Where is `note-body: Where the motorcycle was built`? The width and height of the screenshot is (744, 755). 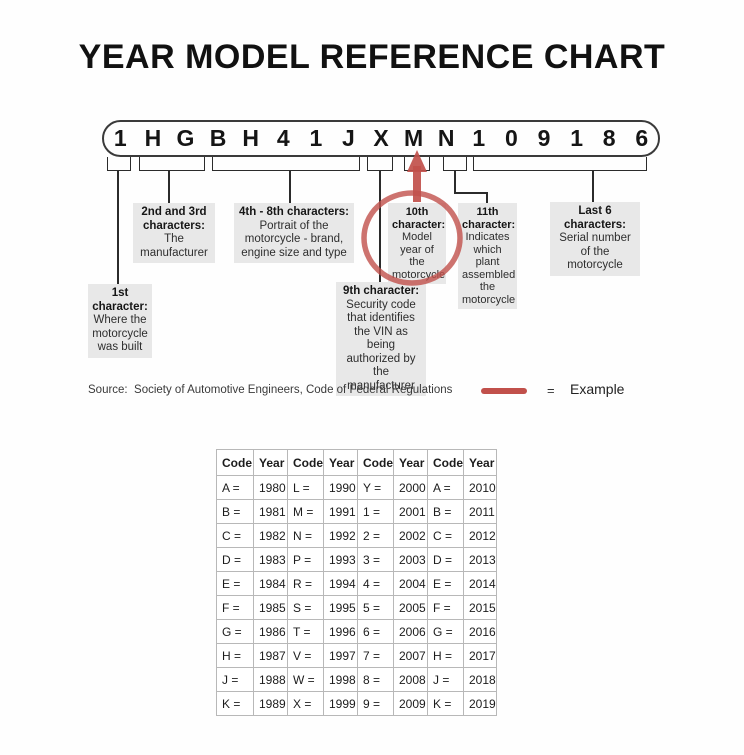
note-body: Where the motorcycle was built is located at coordinates (120, 333).